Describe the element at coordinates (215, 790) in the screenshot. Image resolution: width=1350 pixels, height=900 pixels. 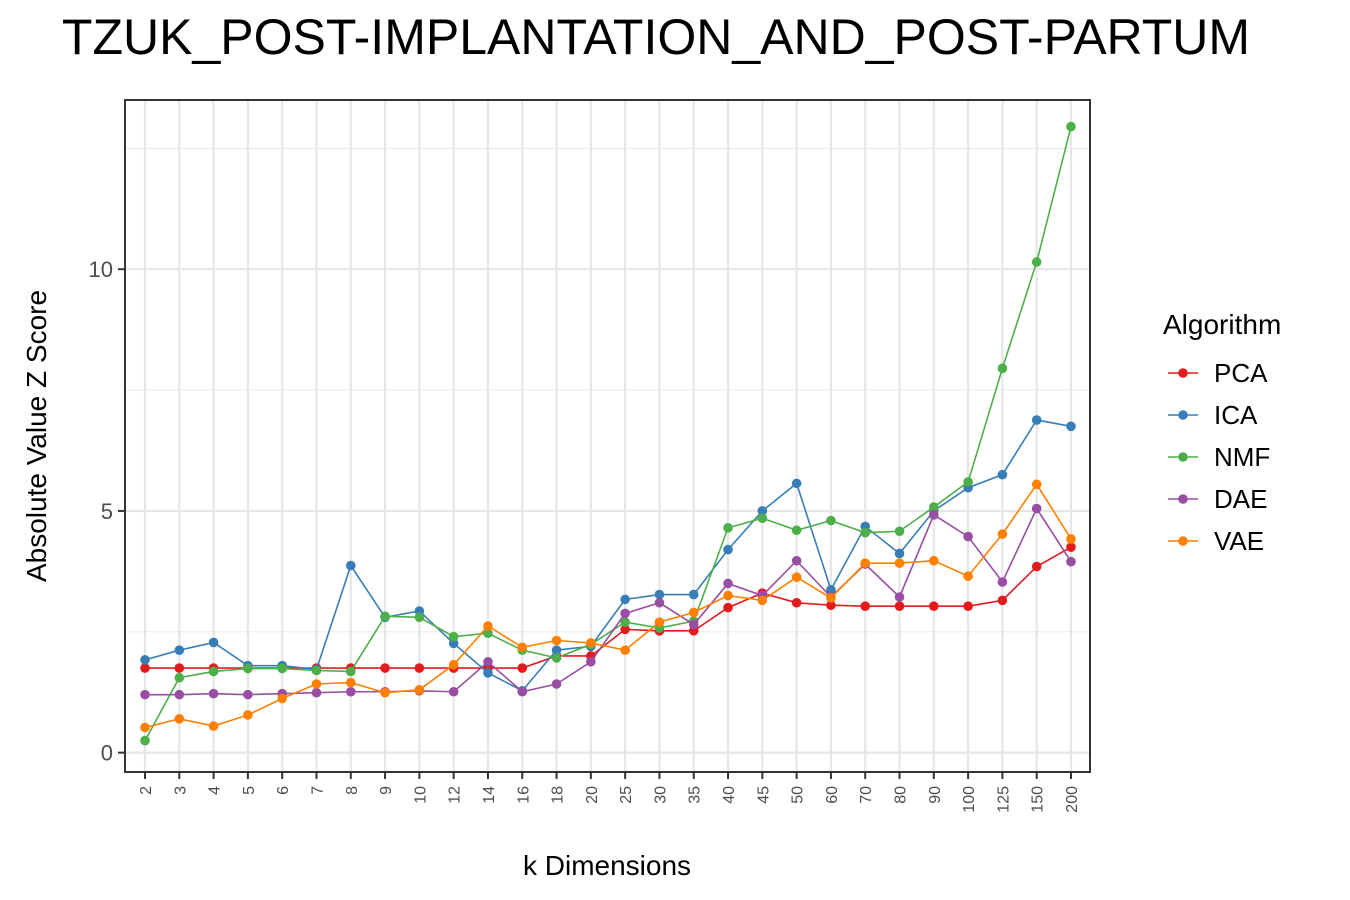
I see `x-tick-label: 4` at that location.